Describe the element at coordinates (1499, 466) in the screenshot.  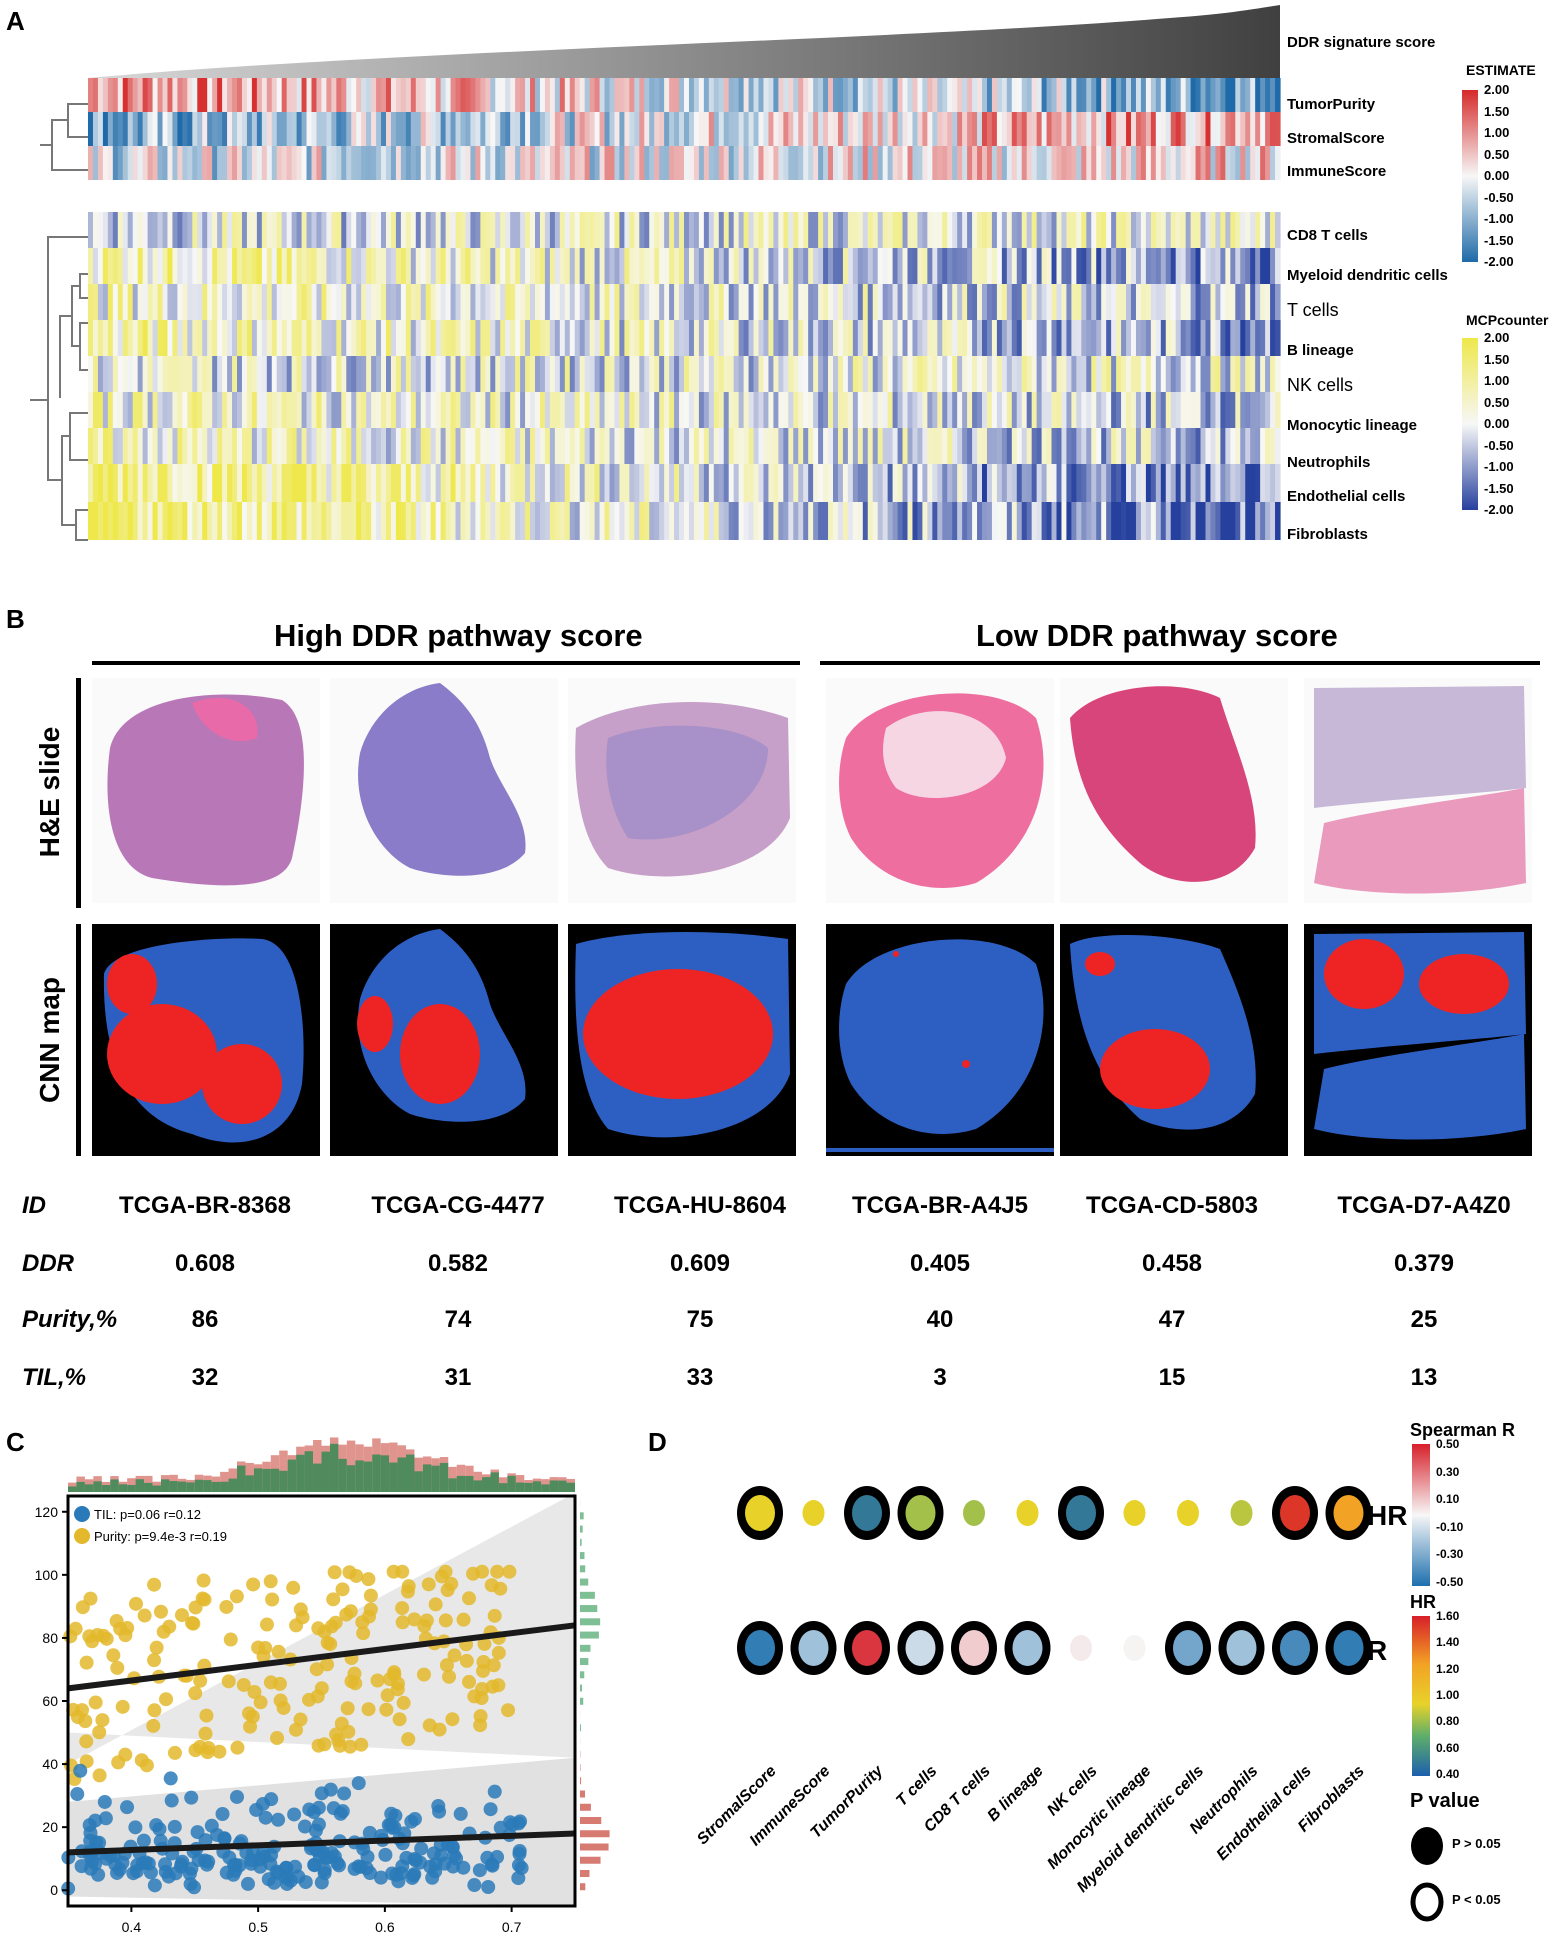
I see `mcp-legend-tick: -1.00` at that location.